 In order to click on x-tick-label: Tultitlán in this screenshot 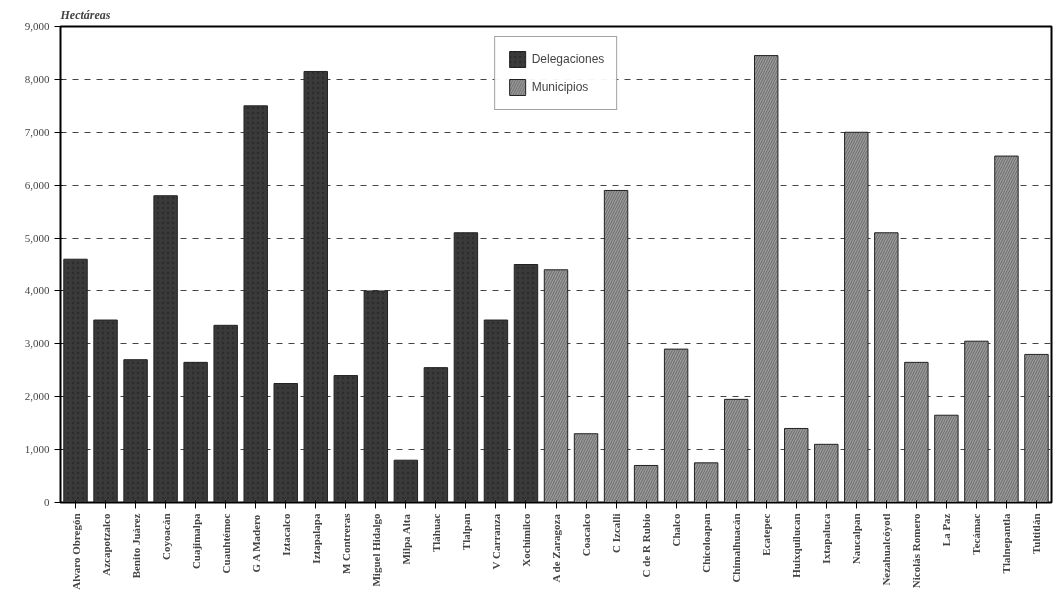, I will do `click(1036, 534)`.